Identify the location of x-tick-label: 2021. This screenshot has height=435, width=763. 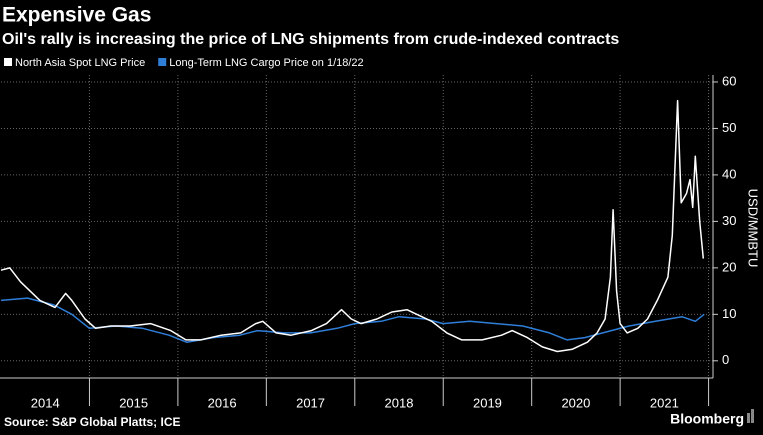
(664, 402).